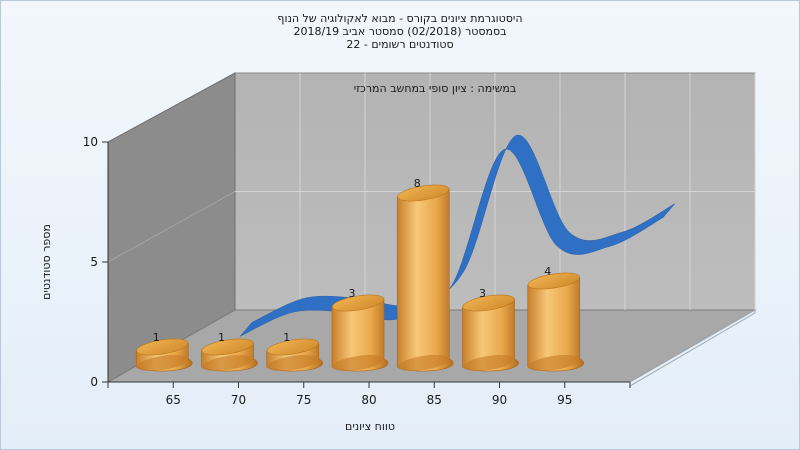  Describe the element at coordinates (435, 88) in the screenshot. I see `chart-subtitle: במשימה : ציון סופי במחשב המרכזי` at that location.